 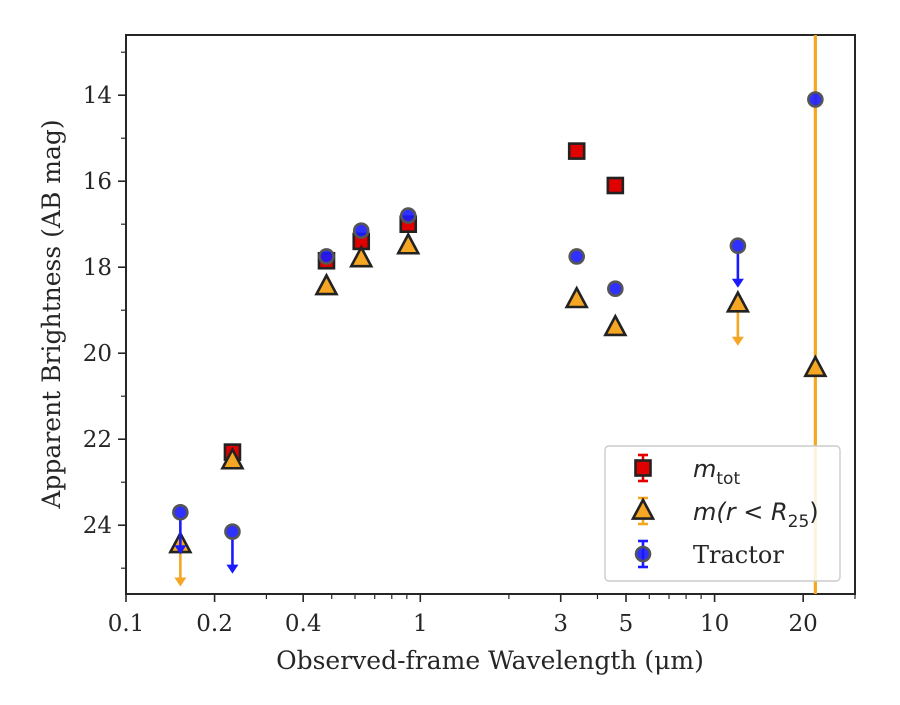 What do you see at coordinates (626, 624) in the screenshot?
I see `x-tick-label: 5` at bounding box center [626, 624].